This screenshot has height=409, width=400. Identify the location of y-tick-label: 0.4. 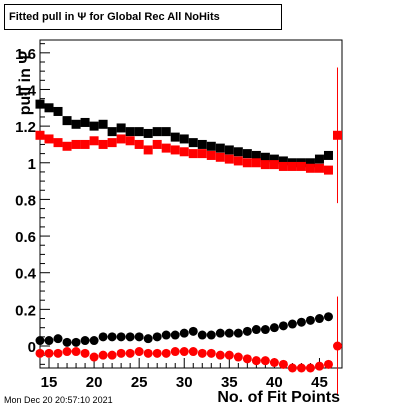
(26, 274).